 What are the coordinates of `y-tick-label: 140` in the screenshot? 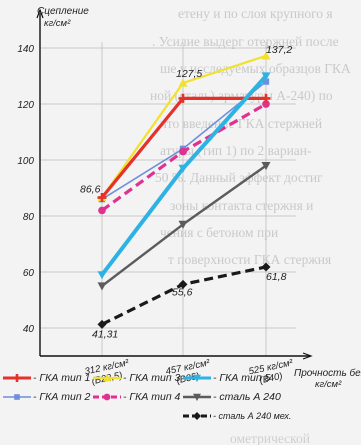 It's located at (25, 49).